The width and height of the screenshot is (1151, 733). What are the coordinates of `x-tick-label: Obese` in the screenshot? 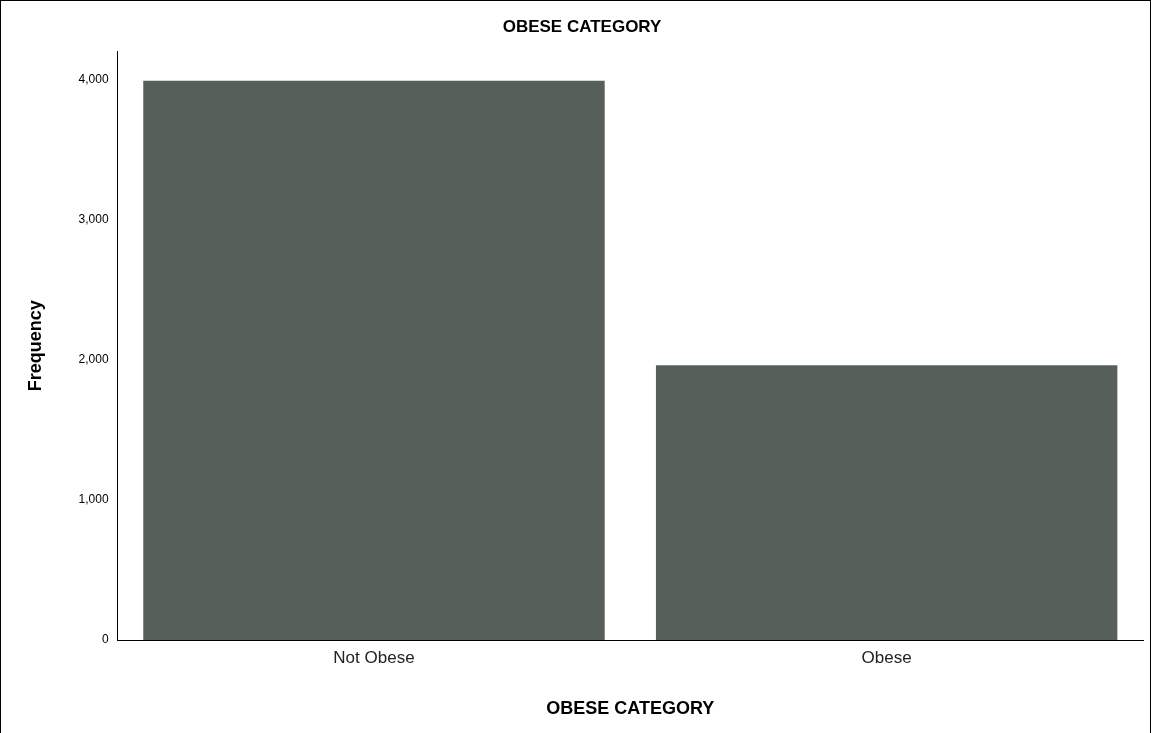 It's located at (886, 657).